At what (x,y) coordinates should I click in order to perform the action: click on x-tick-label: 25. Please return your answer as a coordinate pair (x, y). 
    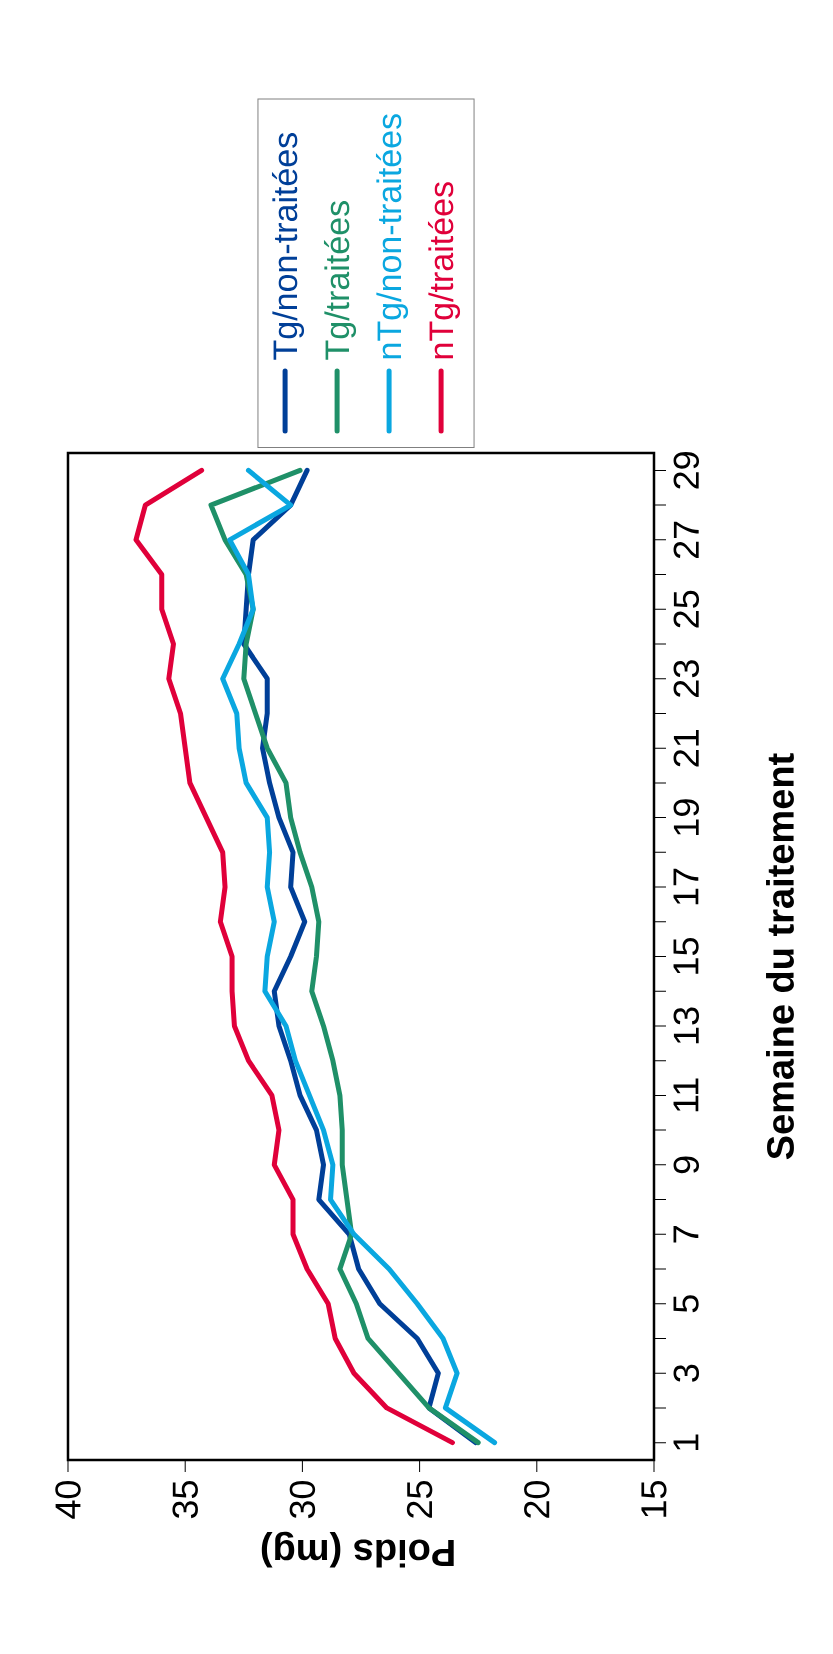
    Looking at the image, I should click on (419, 1499).